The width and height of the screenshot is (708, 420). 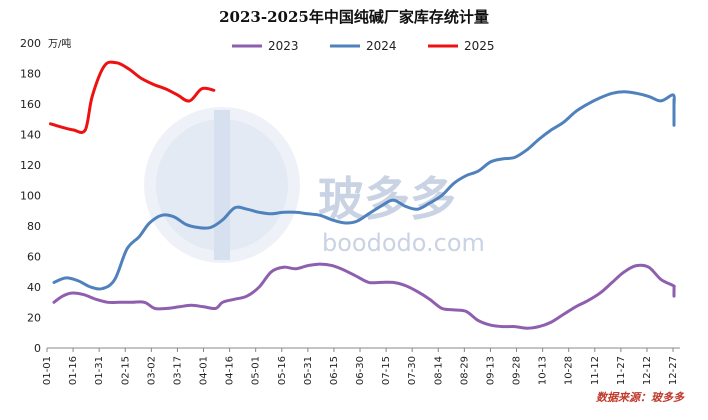 What do you see at coordinates (256, 370) in the screenshot?
I see `x-tick-label: 05-01` at bounding box center [256, 370].